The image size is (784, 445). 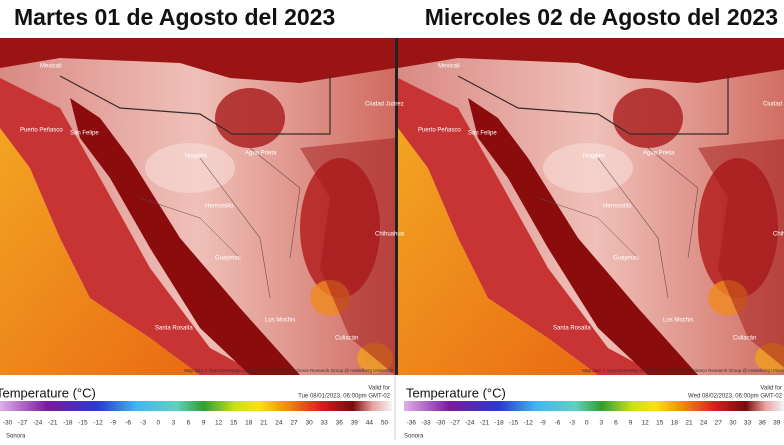 What do you see at coordinates (370, 423) in the screenshot?
I see `scale-tick: 44` at bounding box center [370, 423].